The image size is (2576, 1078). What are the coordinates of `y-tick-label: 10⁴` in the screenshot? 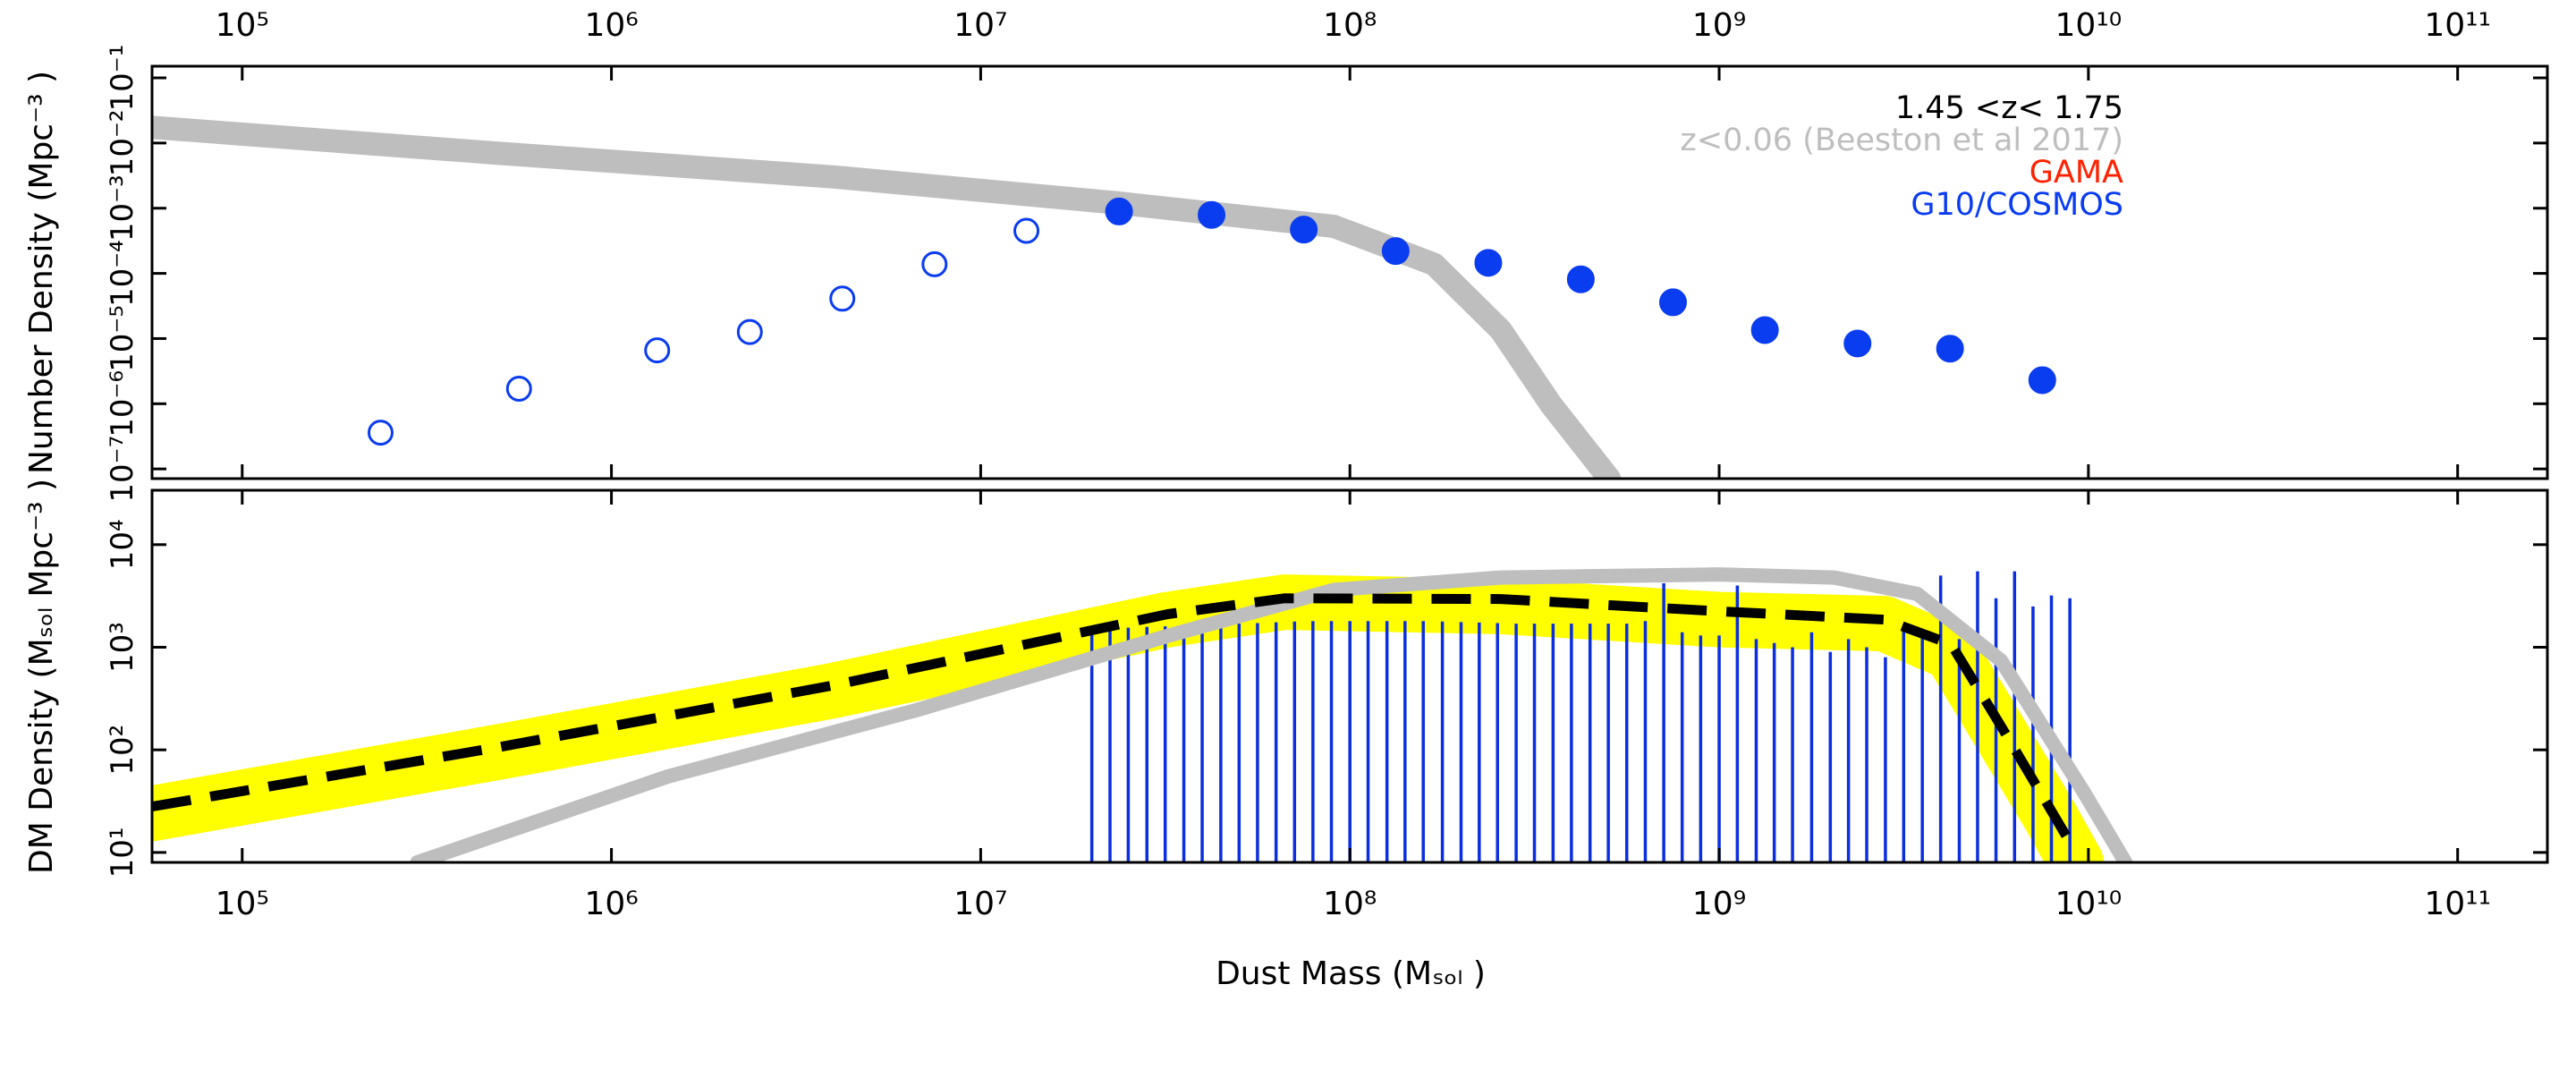 It's located at (122, 544).